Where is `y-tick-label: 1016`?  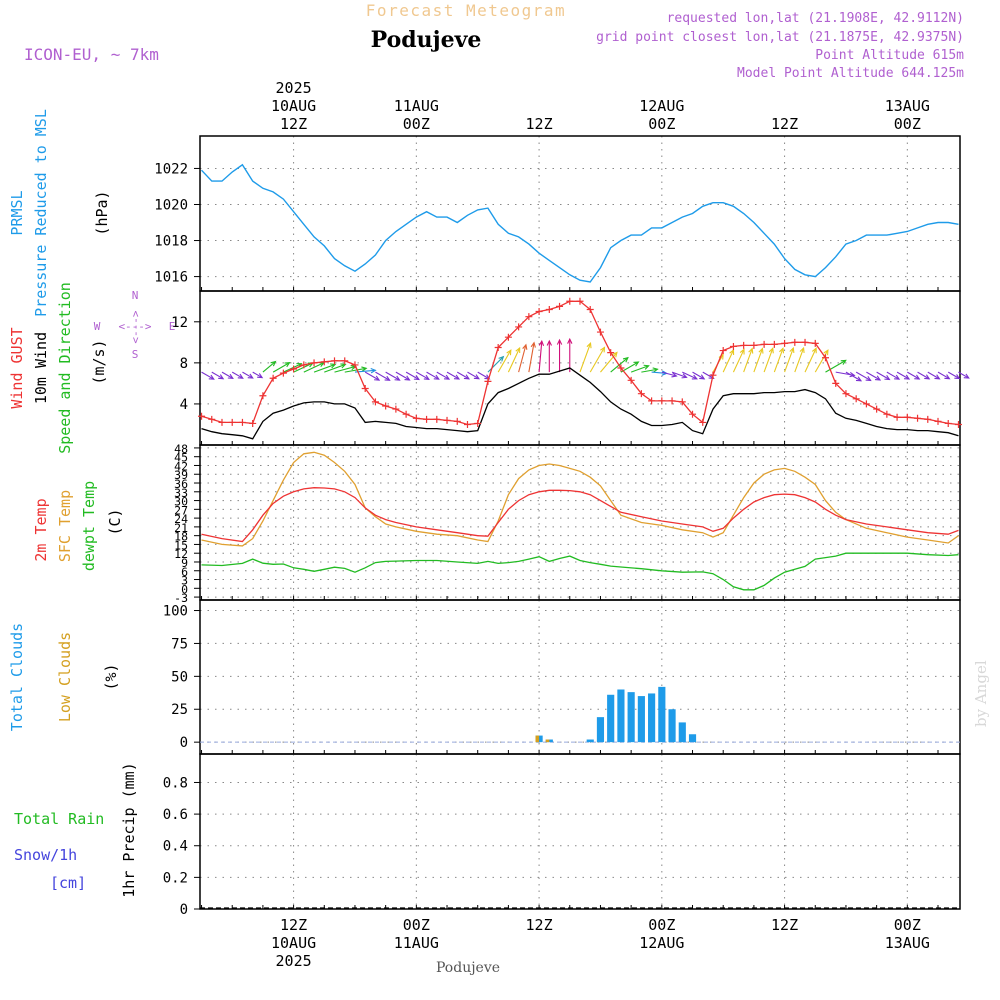 y-tick-label: 1016 is located at coordinates (171, 278).